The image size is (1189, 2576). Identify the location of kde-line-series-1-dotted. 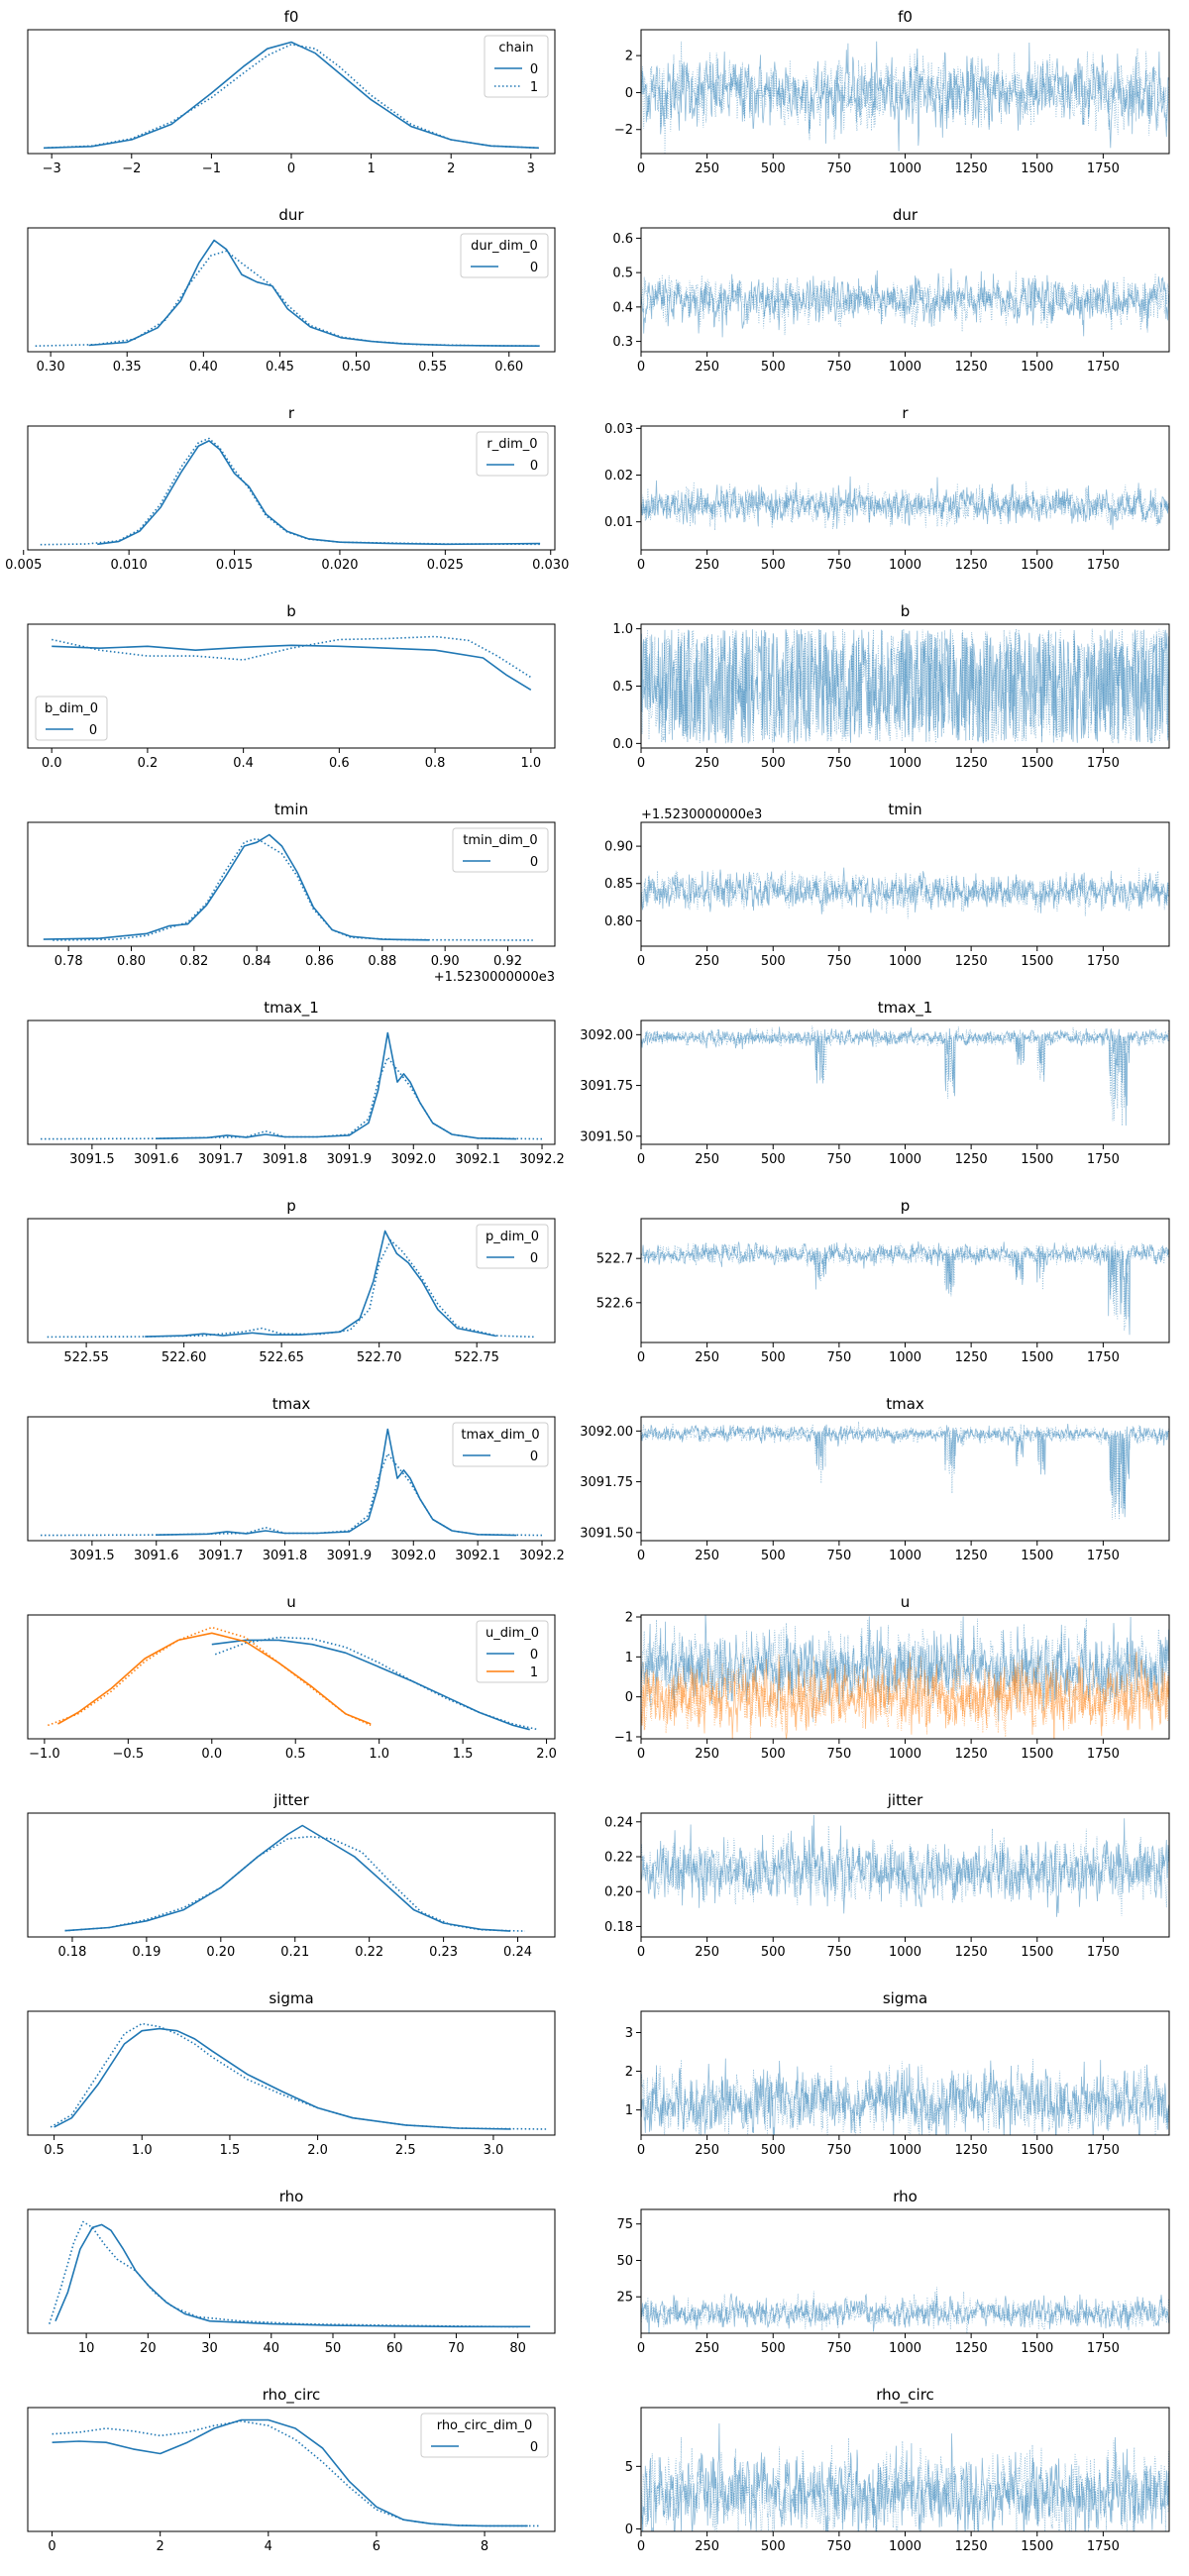
(291, 97).